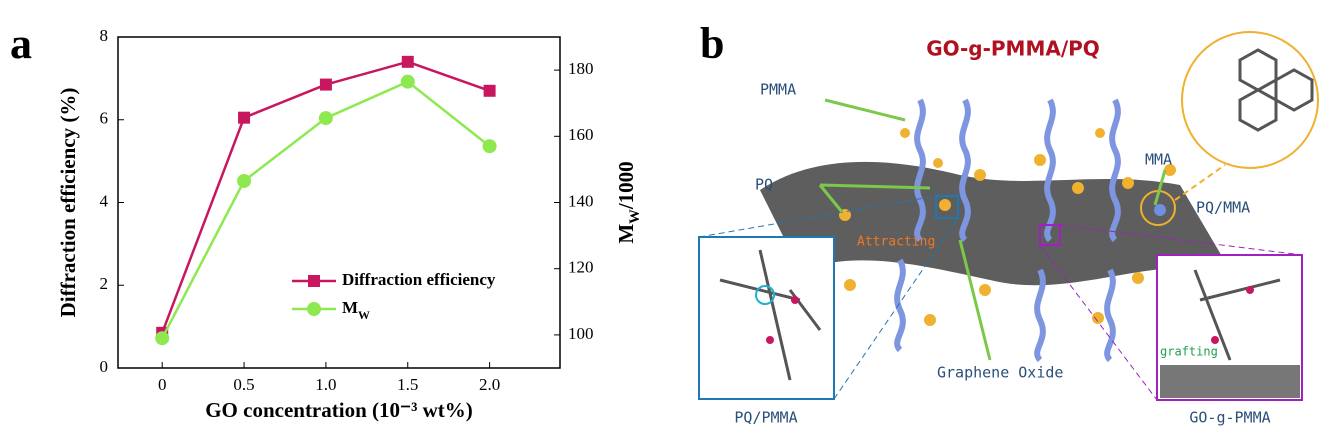 The image size is (1342, 445). What do you see at coordinates (581, 267) in the screenshot?
I see `y2-tick-label: 120` at bounding box center [581, 267].